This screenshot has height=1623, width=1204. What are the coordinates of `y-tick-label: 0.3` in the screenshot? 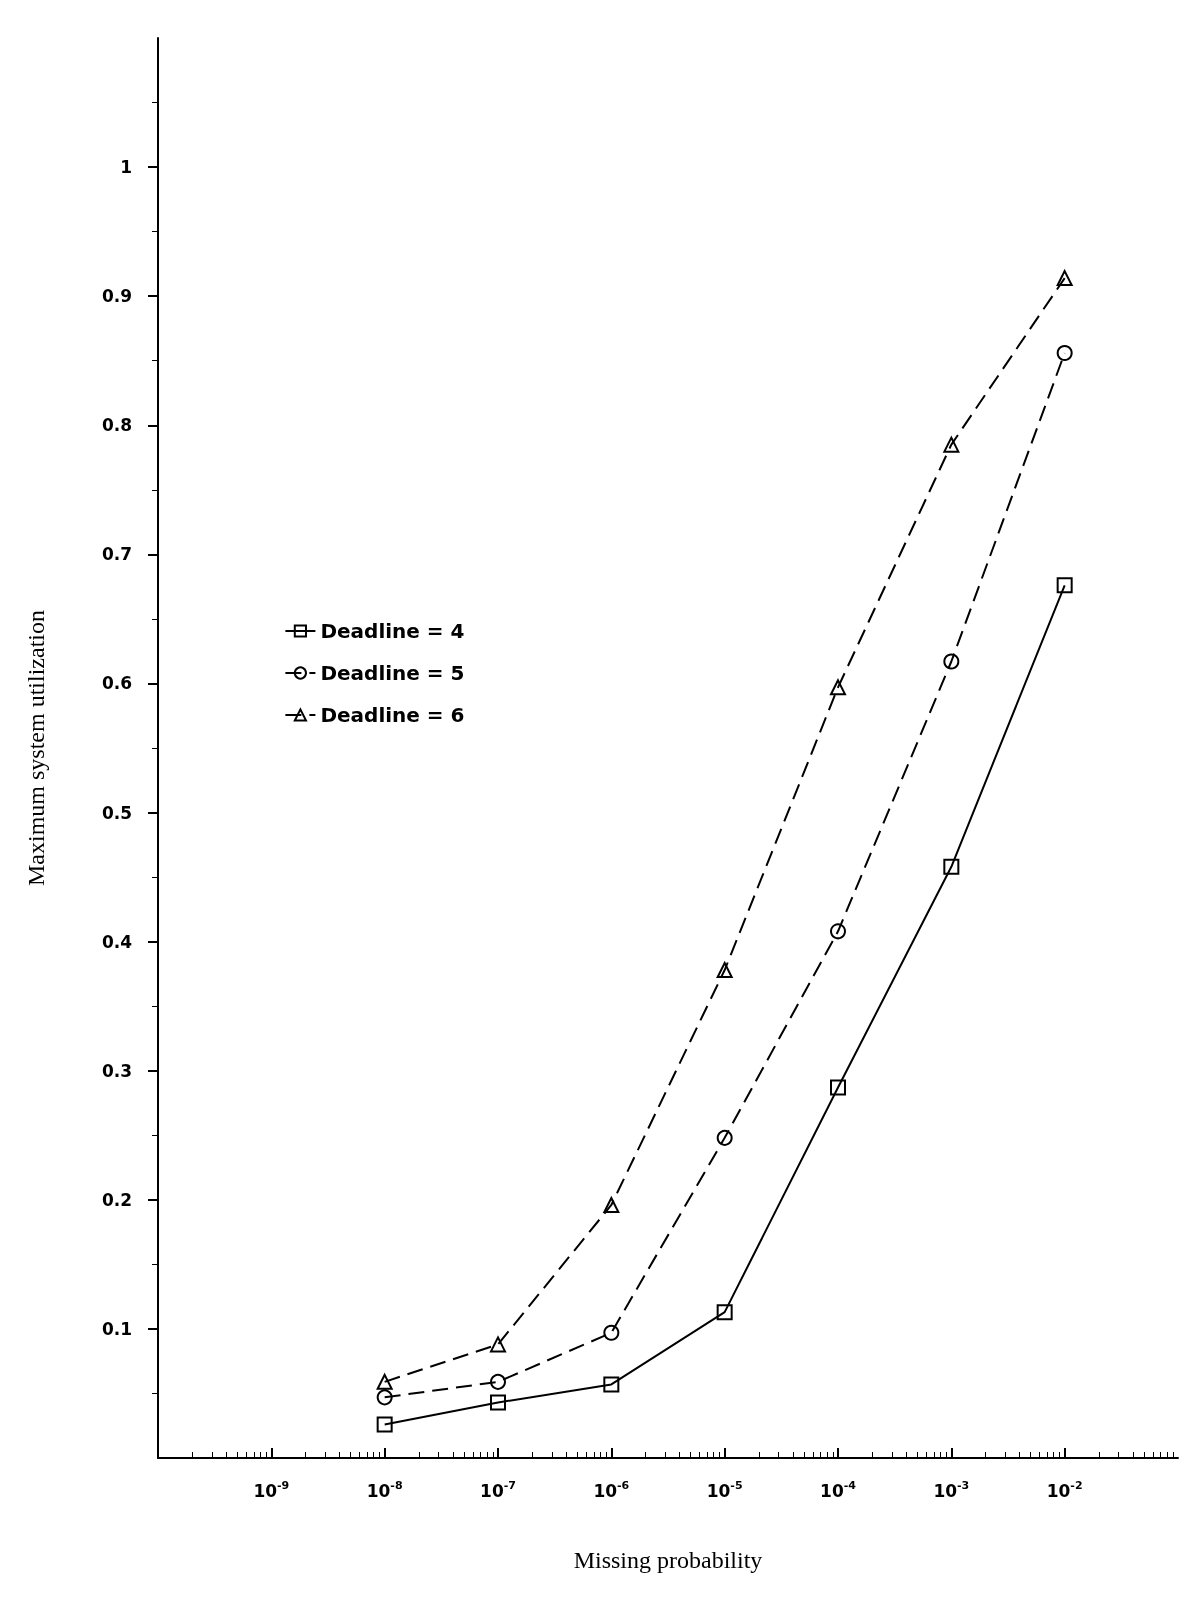 It's located at (116, 1070).